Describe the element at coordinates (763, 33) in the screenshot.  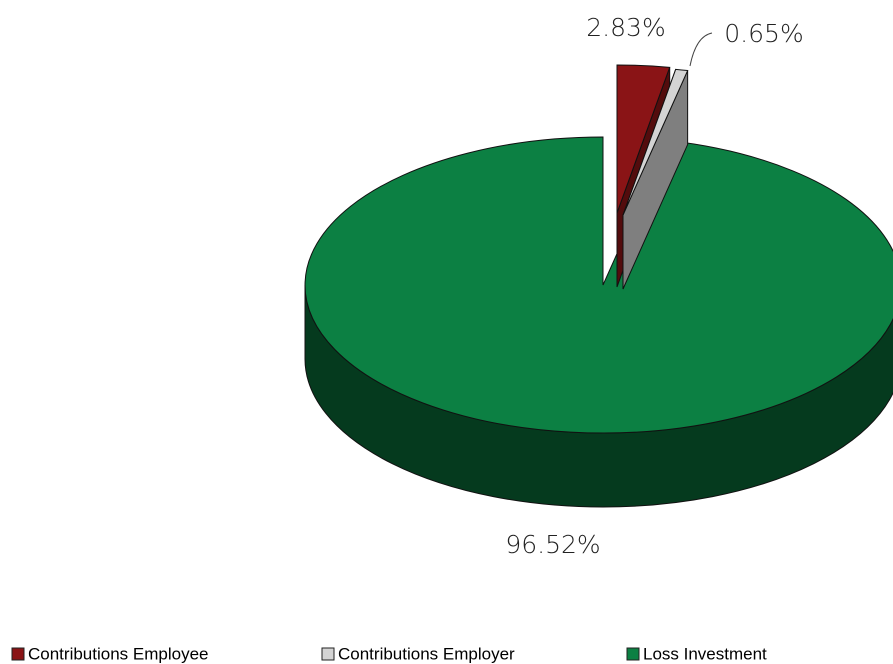
I see `data-label: 0.65%` at that location.